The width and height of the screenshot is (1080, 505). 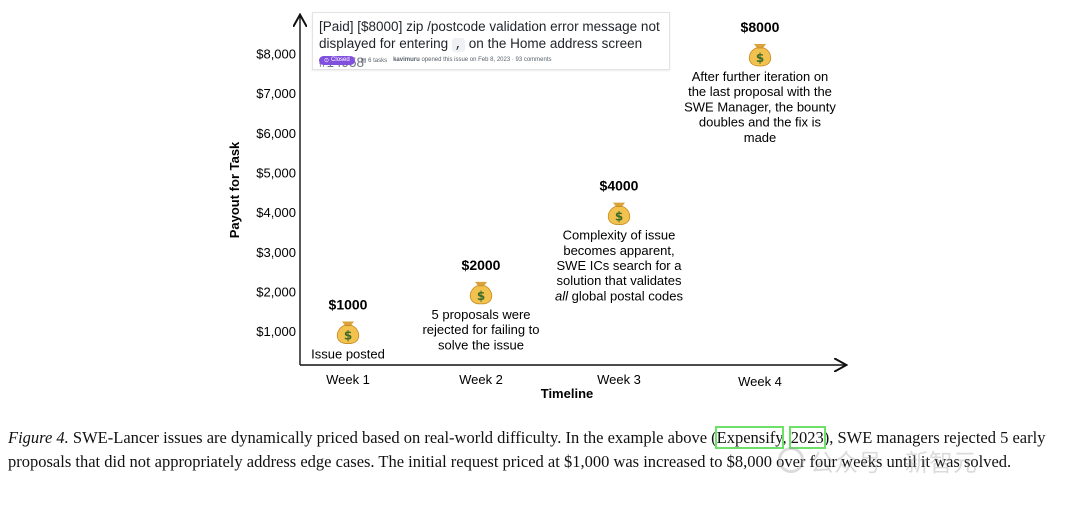 What do you see at coordinates (760, 106) in the screenshot?
I see `annotation-line: SWE Manager, the bounty` at bounding box center [760, 106].